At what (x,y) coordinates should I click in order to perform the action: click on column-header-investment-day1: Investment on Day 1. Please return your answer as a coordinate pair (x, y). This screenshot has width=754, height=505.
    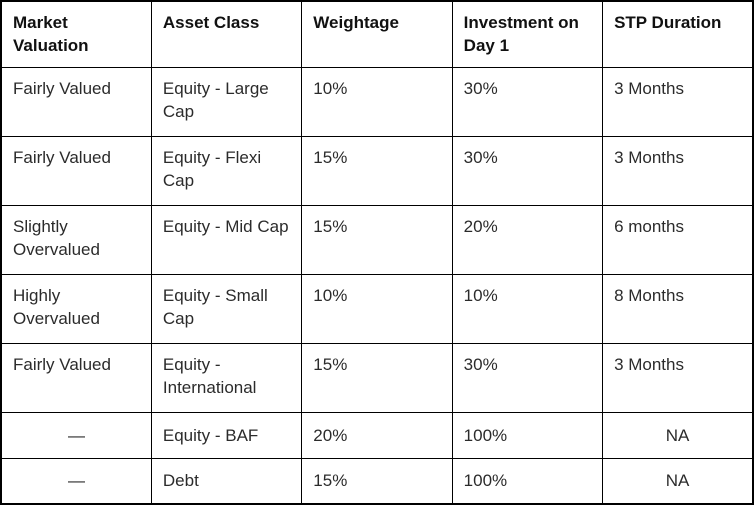
    Looking at the image, I should click on (527, 34).